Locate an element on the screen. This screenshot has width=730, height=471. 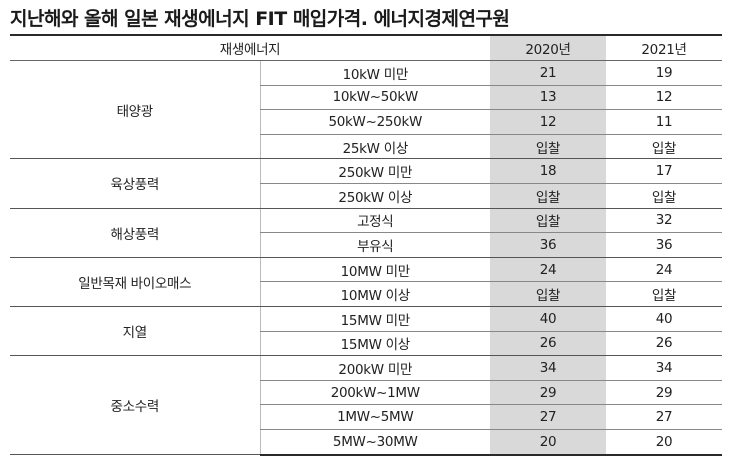
header-year-2021: 2021년 is located at coordinates (664, 48).